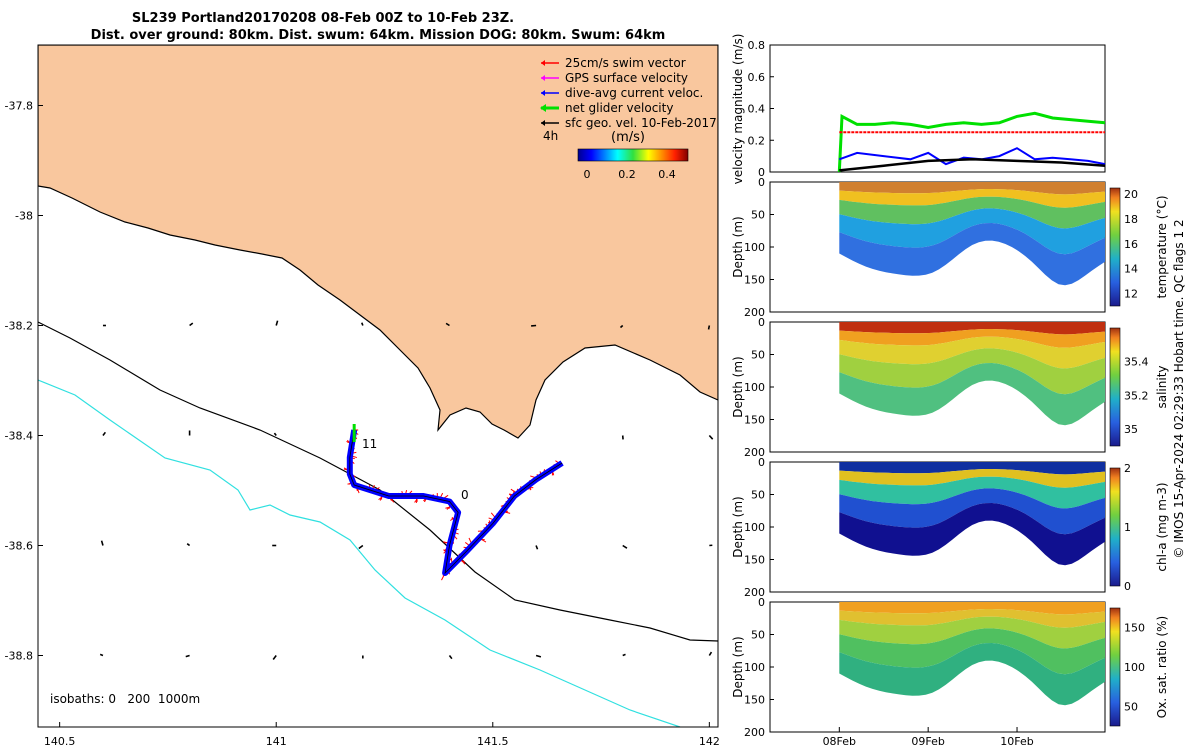 The width and height of the screenshot is (1200, 754). Describe the element at coordinates (738, 109) in the screenshot. I see `velocity-ylabel: velocity magnitude (m/s)` at that location.